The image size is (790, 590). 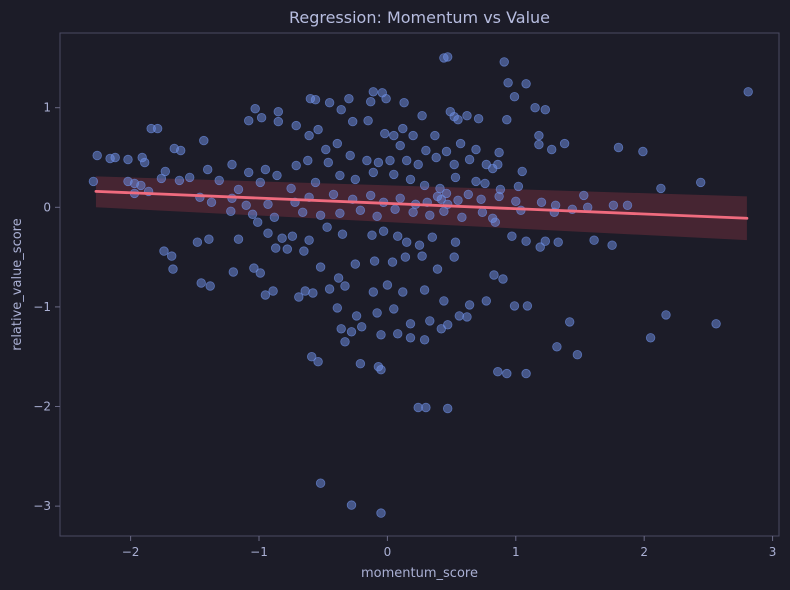 What do you see at coordinates (449, 547) in the screenshot?
I see `x-axis-ticks: −2 −1 0 1 2 3` at bounding box center [449, 547].